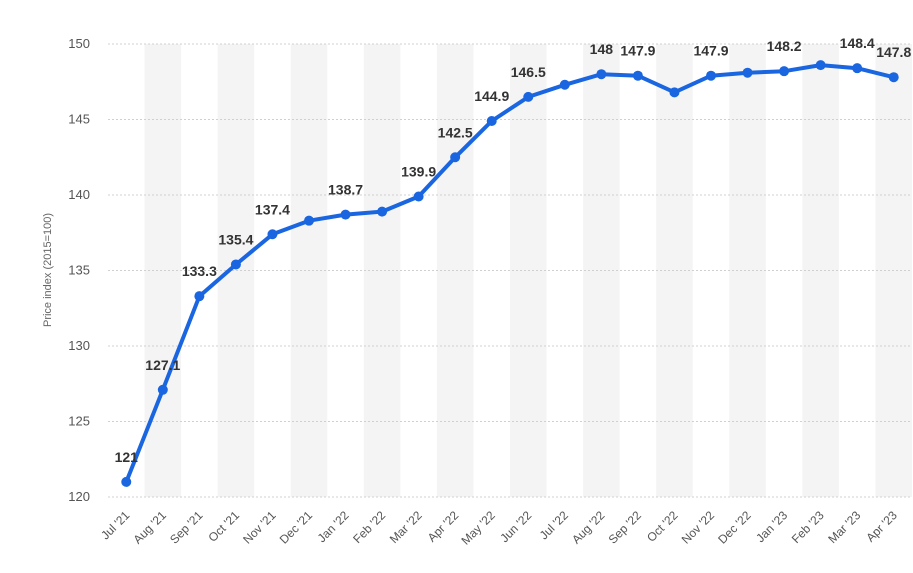 Image resolution: width=913 pixels, height=573 pixels. What do you see at coordinates (455, 132) in the screenshot?
I see `data-label: 142.5` at bounding box center [455, 132].